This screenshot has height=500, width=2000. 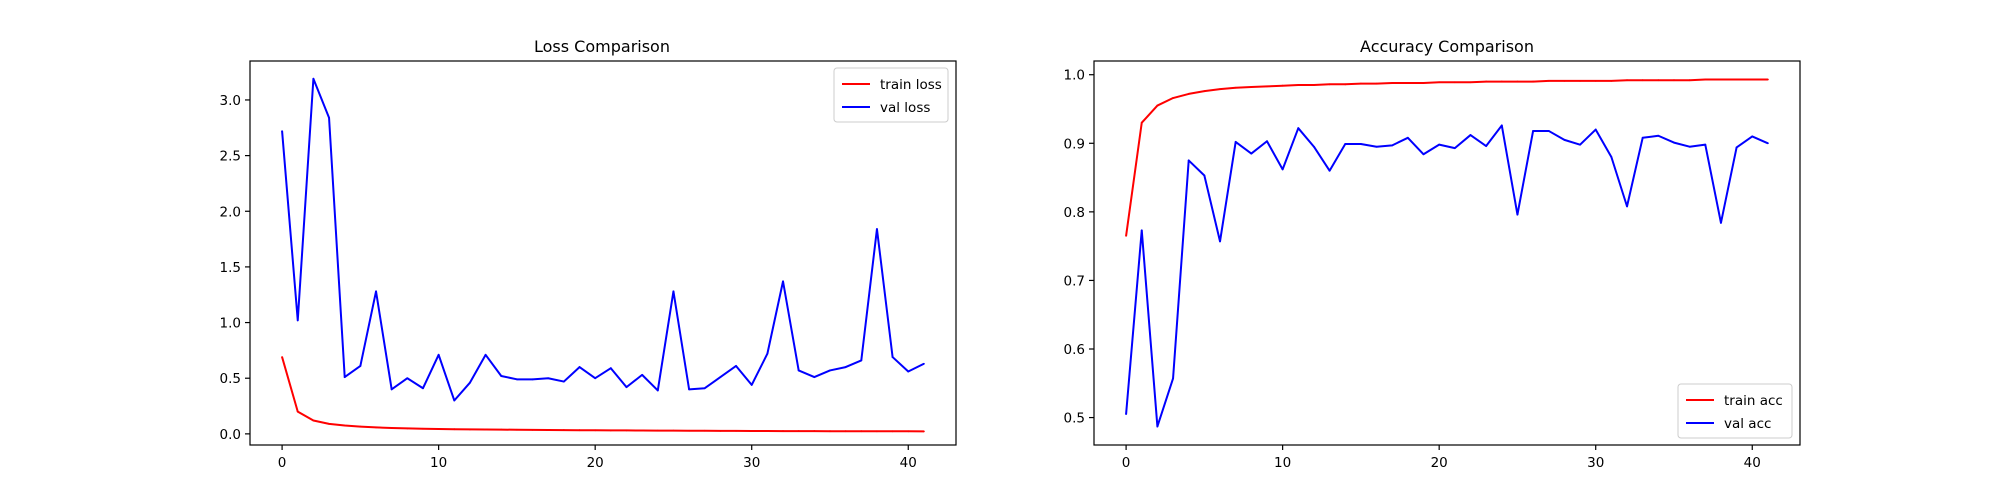 I want to click on loss-x-tick-label: 30, so click(x=751, y=463).